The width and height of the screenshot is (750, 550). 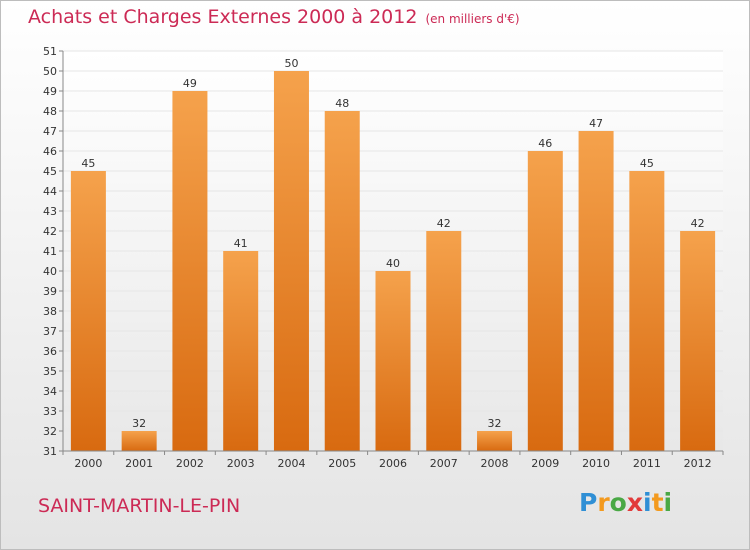 I want to click on y-tick-label: 42, so click(x=50, y=231).